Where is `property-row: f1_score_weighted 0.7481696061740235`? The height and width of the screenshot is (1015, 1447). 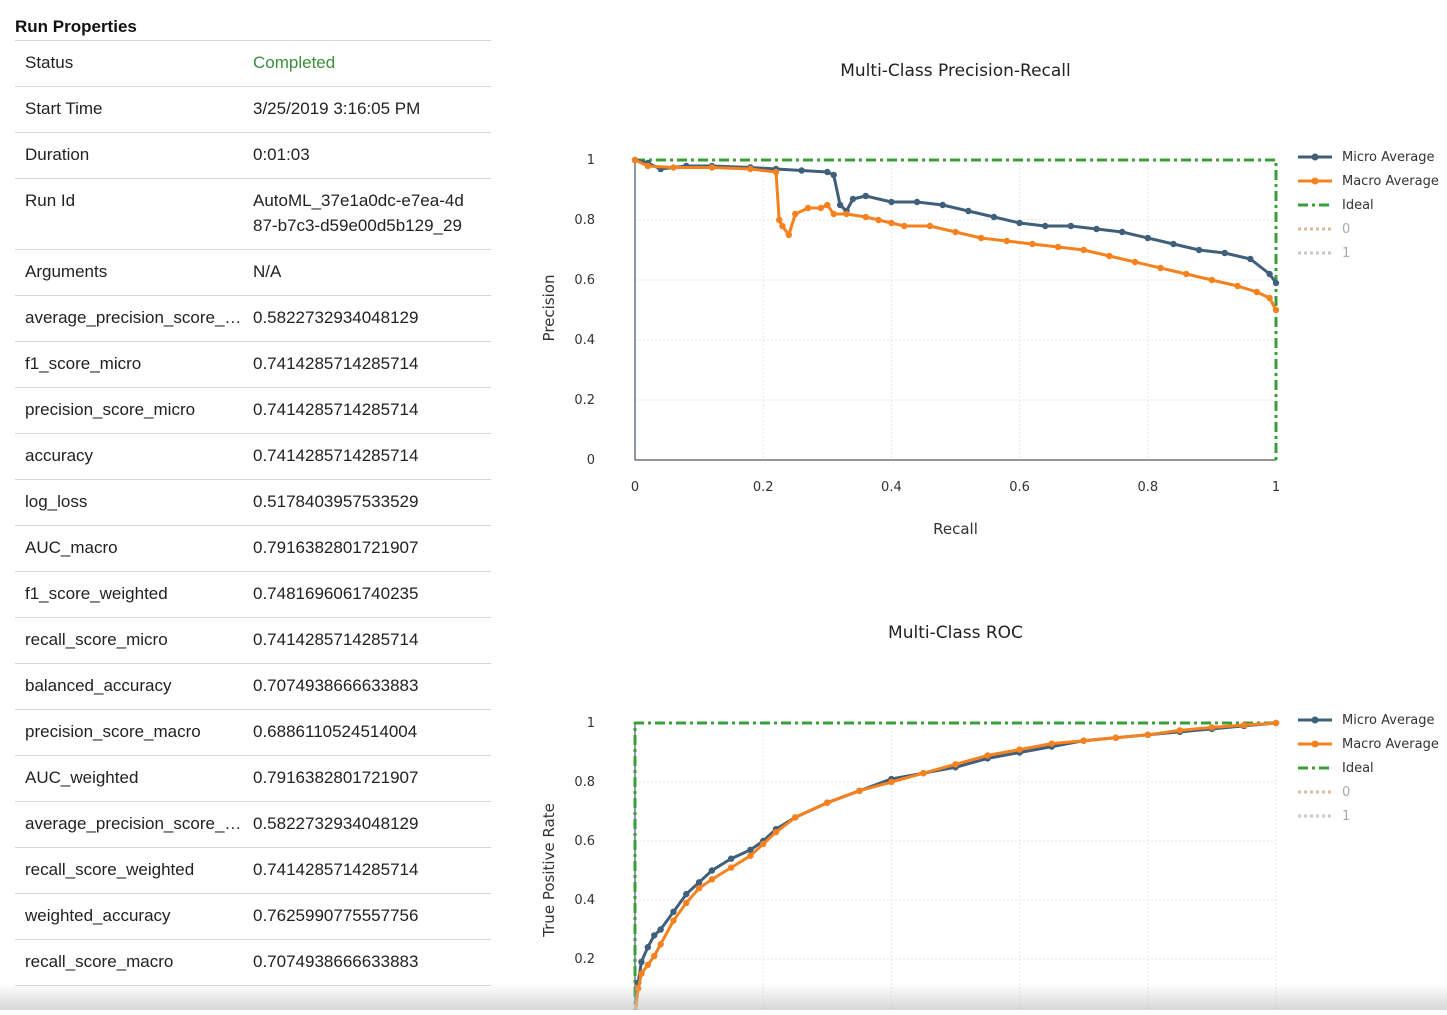
property-row: f1_score_weighted 0.7481696061740235 is located at coordinates (253, 595).